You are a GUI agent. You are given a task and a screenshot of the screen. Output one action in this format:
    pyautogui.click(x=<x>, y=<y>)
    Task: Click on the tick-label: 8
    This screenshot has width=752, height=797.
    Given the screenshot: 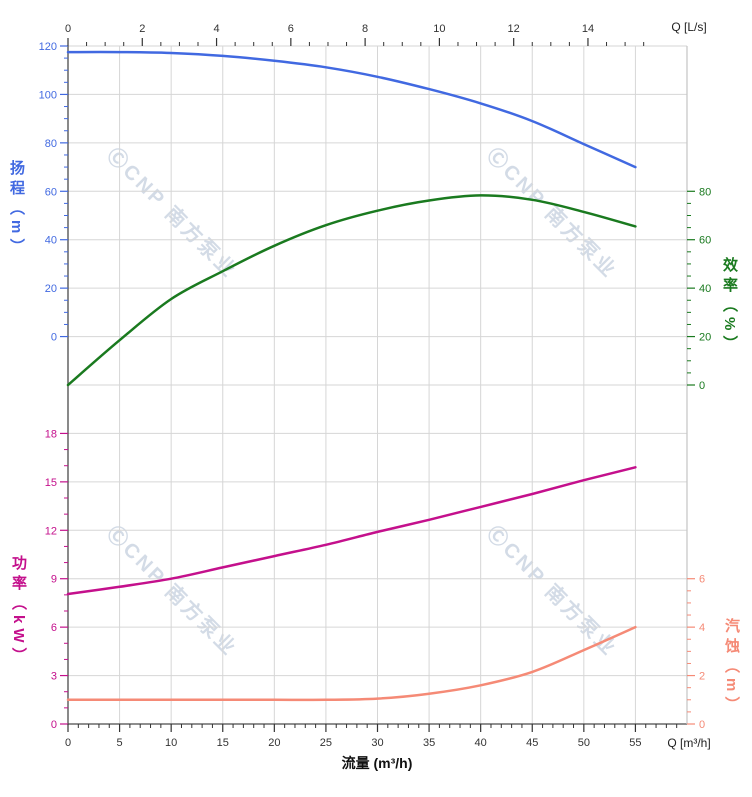 What is the action you would take?
    pyautogui.click(x=365, y=29)
    